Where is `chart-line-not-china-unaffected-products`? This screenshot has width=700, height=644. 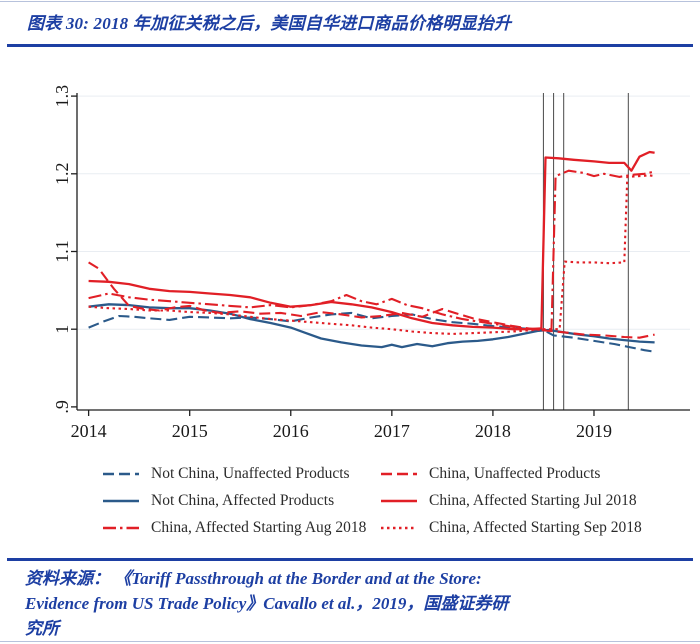
chart-line-not-china-unaffected-products is located at coordinates (371, 332).